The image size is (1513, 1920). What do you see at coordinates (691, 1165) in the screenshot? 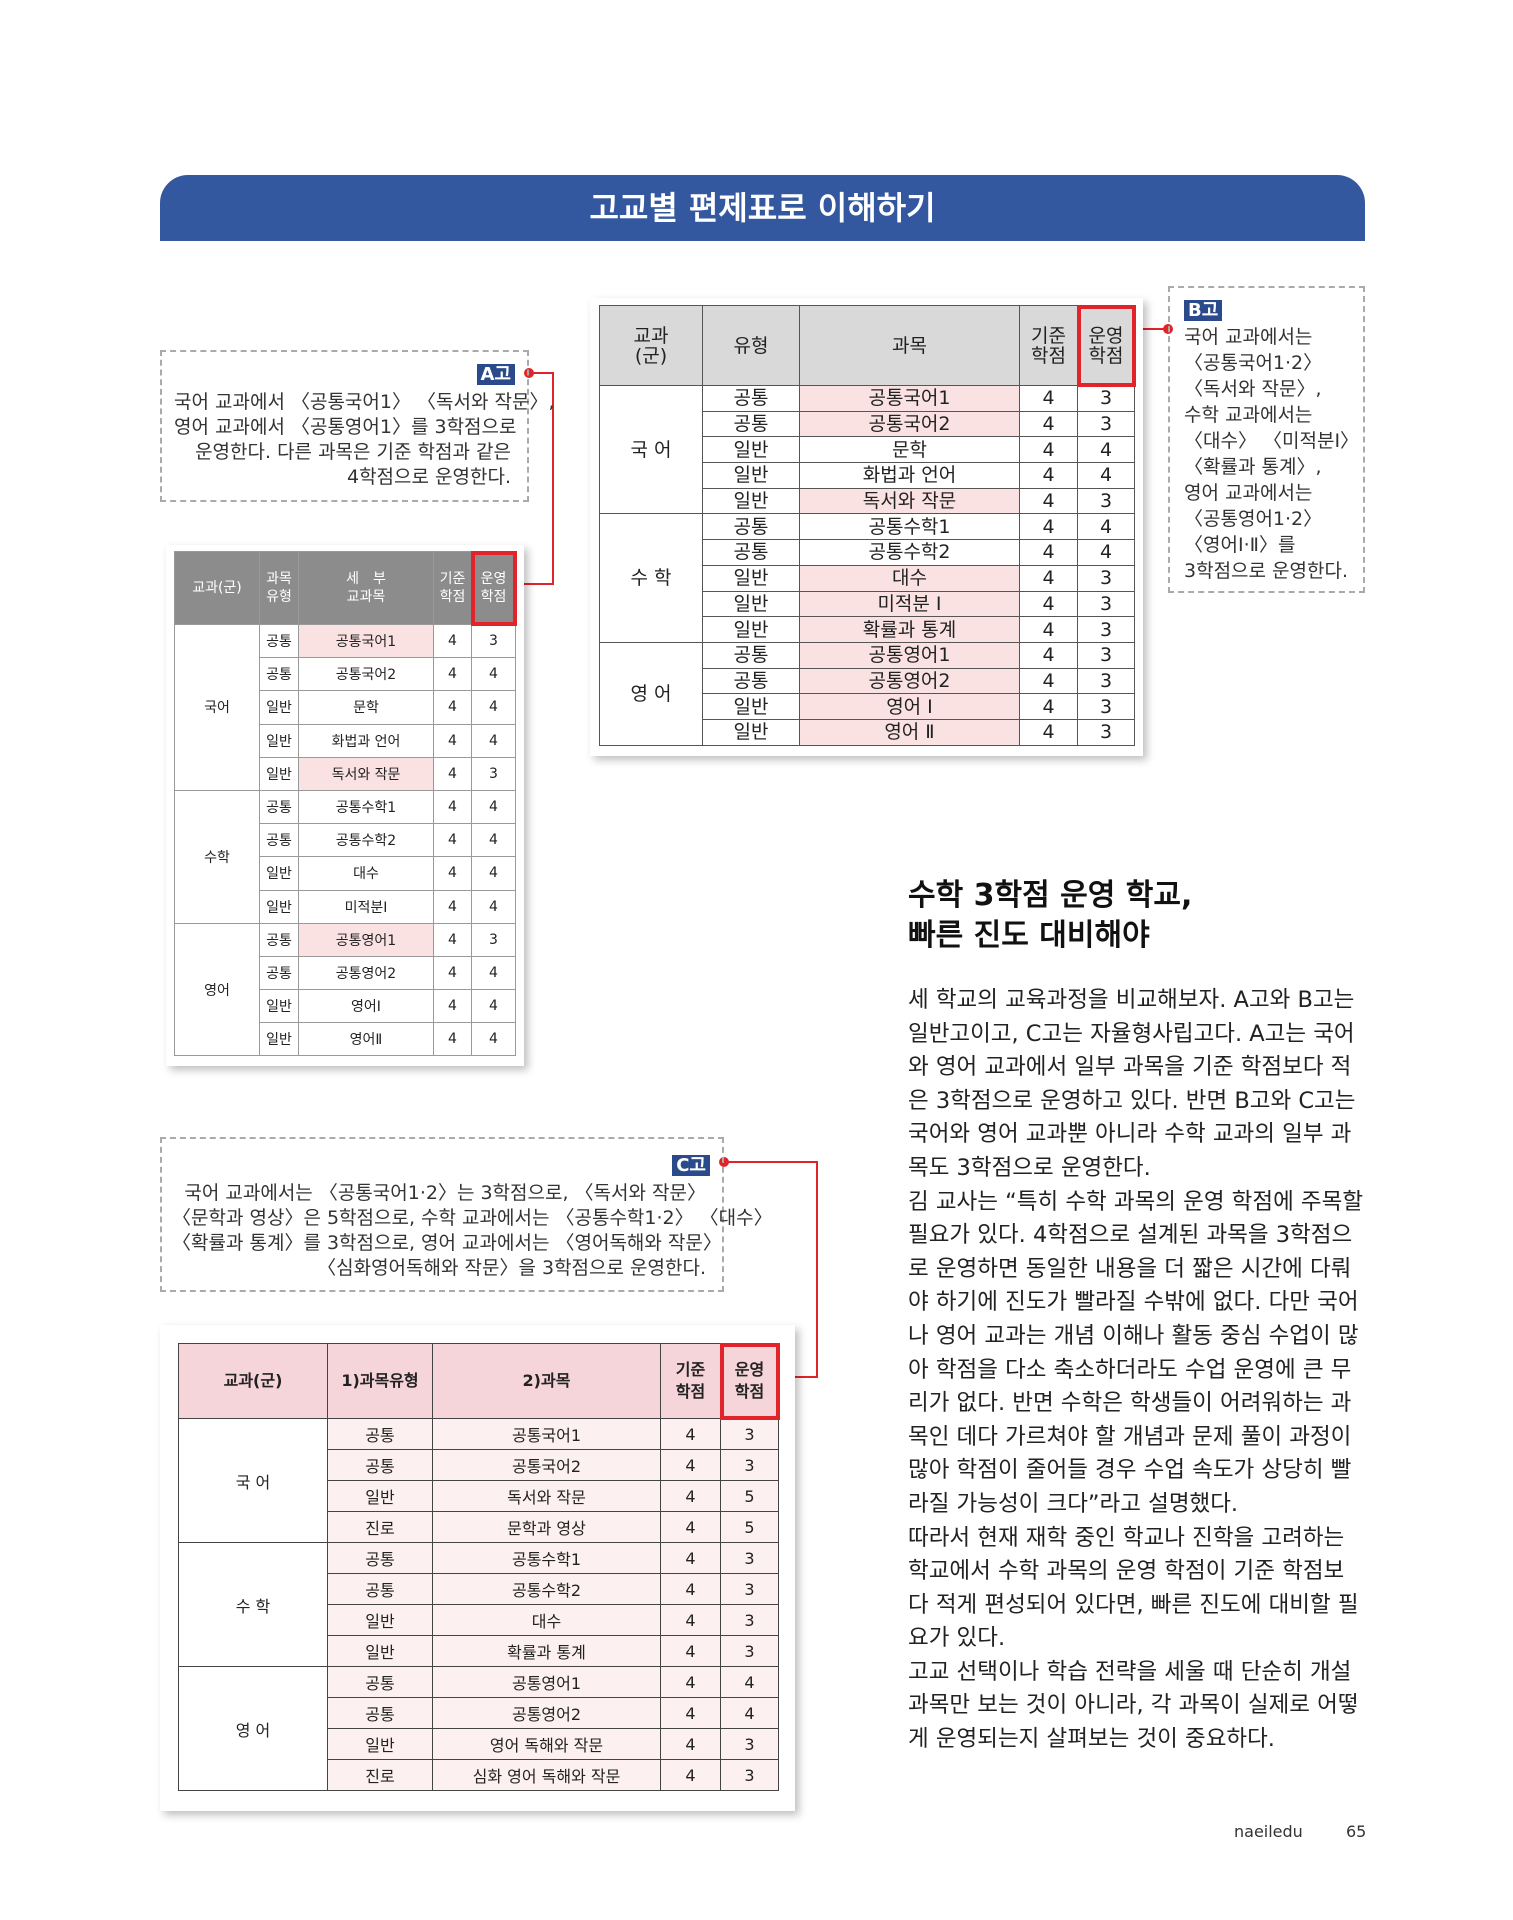
I see `note-tag: C고` at bounding box center [691, 1165].